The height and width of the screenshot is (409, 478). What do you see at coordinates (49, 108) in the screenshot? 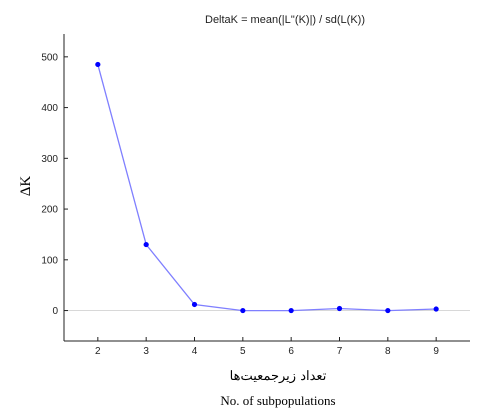
I see `y-tick-label: 400` at bounding box center [49, 108].